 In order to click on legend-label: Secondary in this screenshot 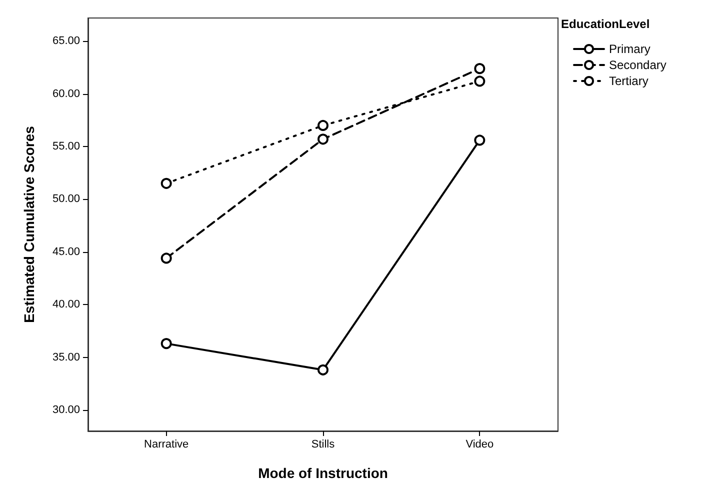, I will do `click(637, 65)`.